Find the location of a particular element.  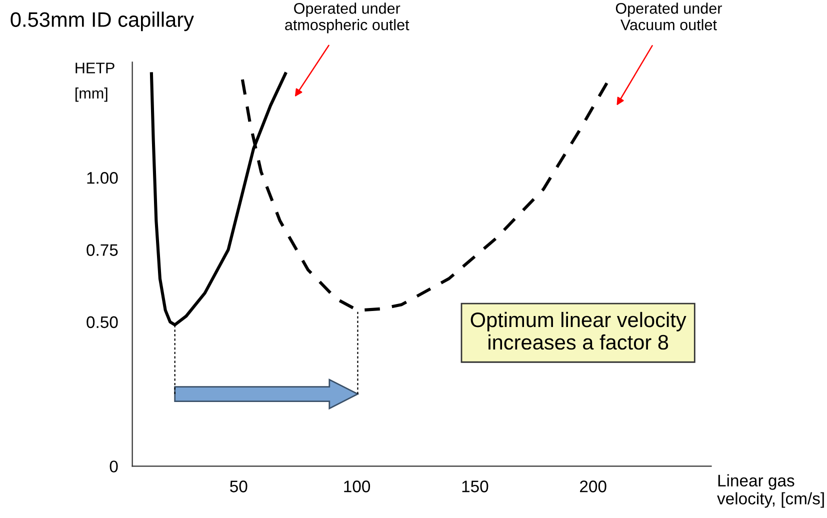

y-tick-label: 0 is located at coordinates (114, 466).